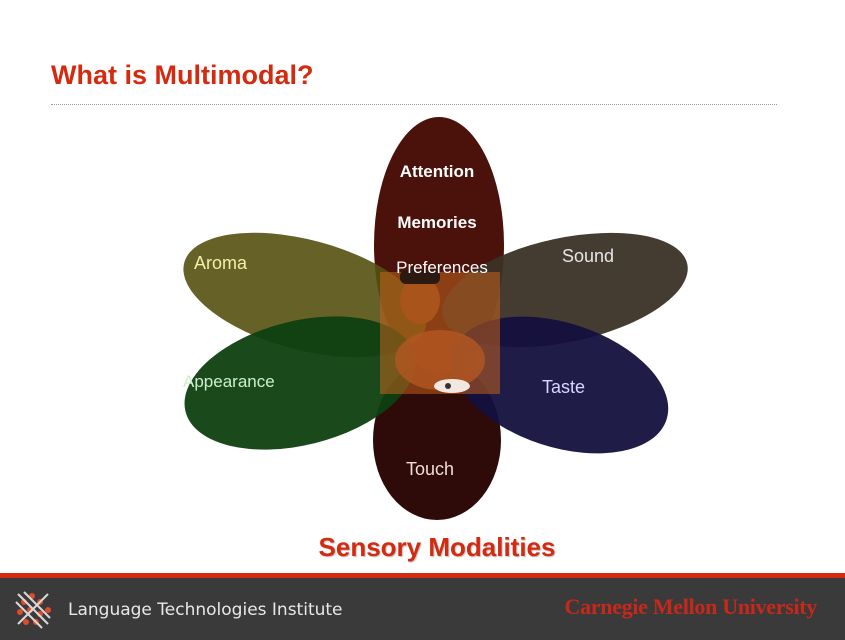 The image size is (845, 640). What do you see at coordinates (437, 440) in the screenshot?
I see `touch-petal` at bounding box center [437, 440].